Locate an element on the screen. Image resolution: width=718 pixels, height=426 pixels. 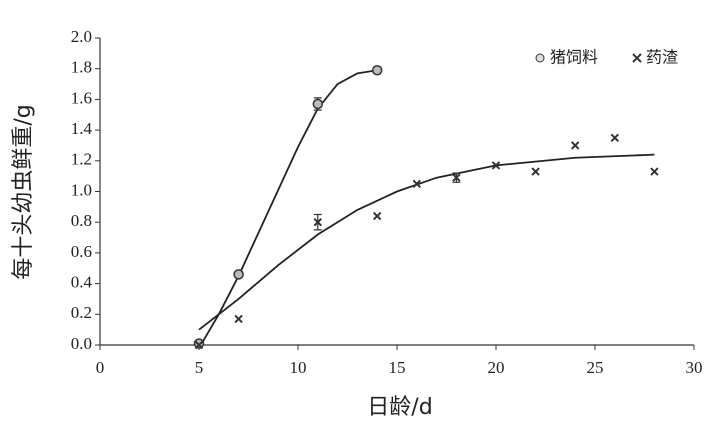
x-tick-label: 5 is located at coordinates (199, 367).